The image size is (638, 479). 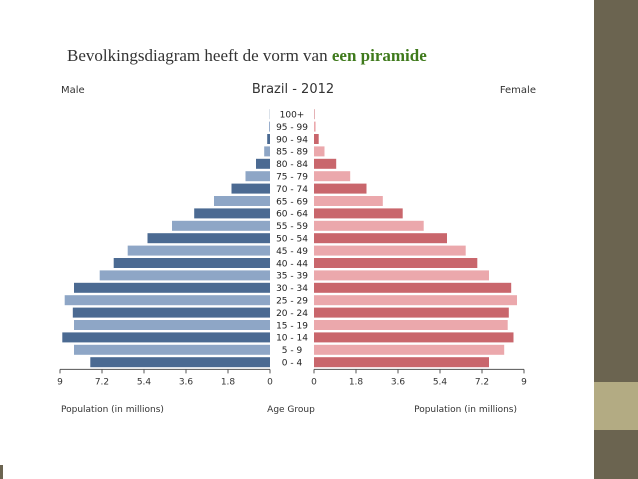 I want to click on age-group-label: 35 - 39, so click(x=292, y=277).